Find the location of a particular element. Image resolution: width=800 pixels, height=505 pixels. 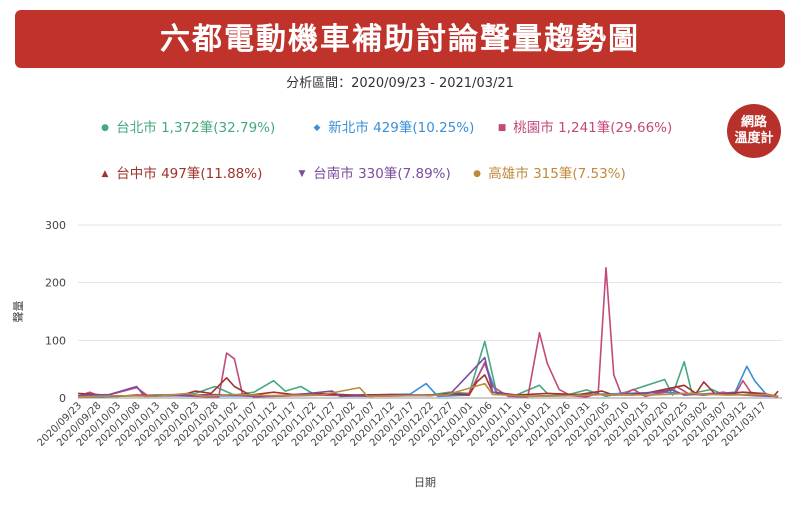

legend-item-tainan: ▼ 台南市 330筆(7.89%) is located at coordinates (373, 172).